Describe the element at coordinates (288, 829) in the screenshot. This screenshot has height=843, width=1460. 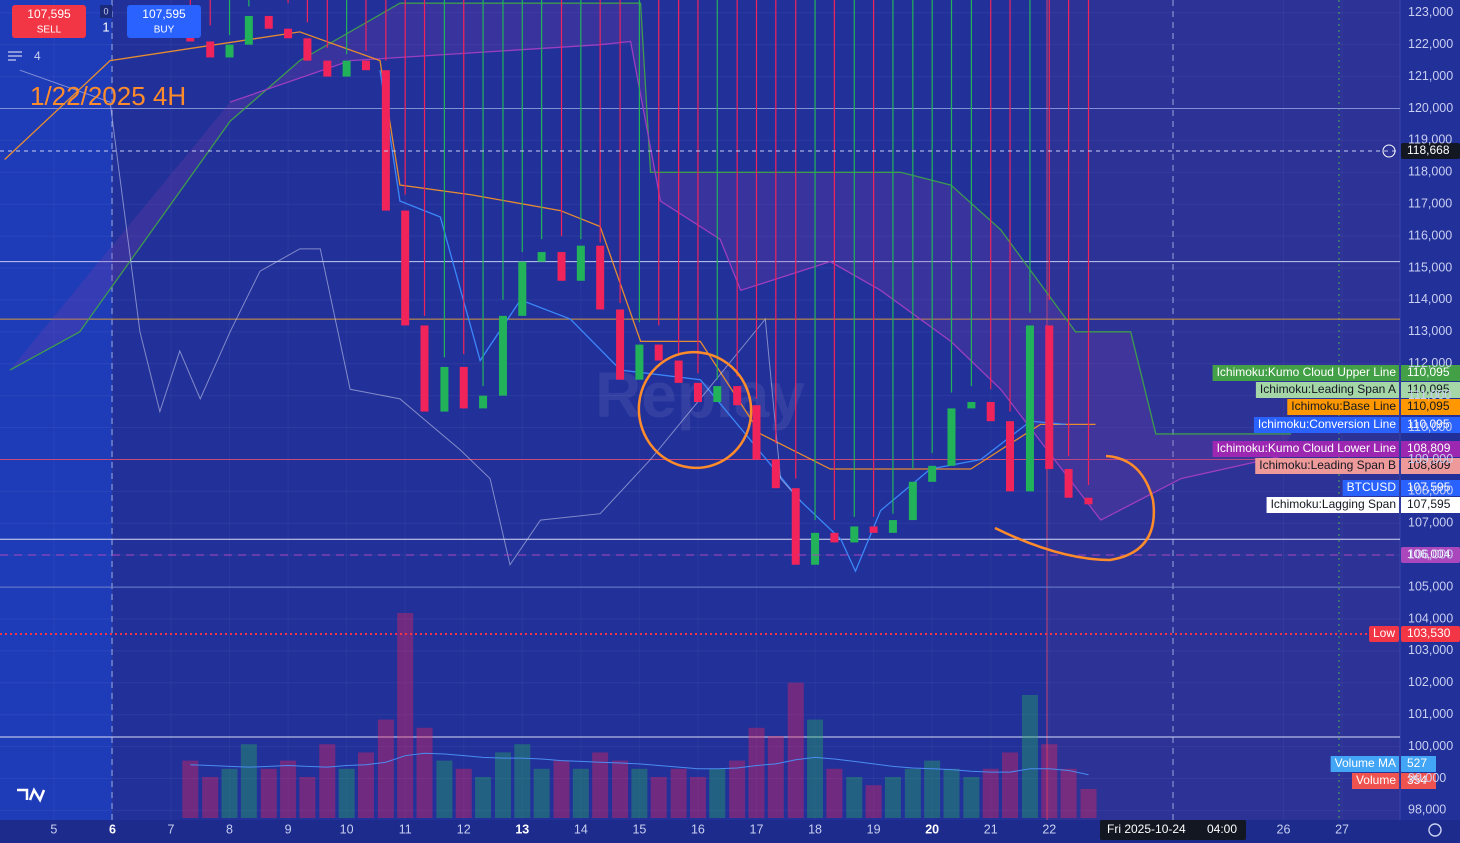
I see `x-tick-label: 9` at that location.